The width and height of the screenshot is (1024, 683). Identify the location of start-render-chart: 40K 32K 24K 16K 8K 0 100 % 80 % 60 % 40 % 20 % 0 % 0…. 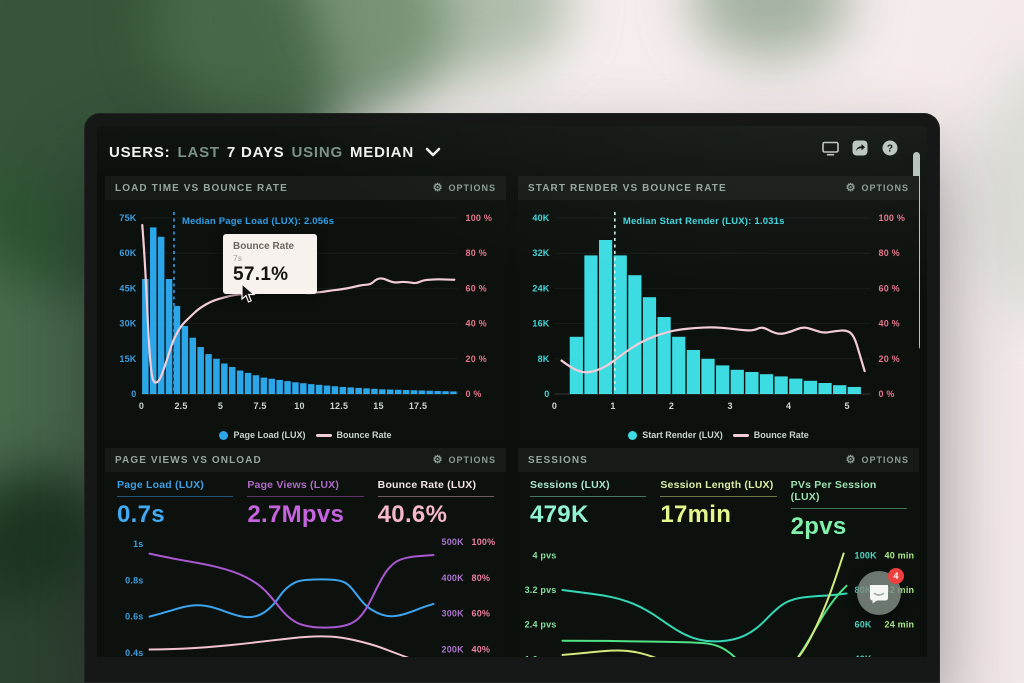
(718, 314).